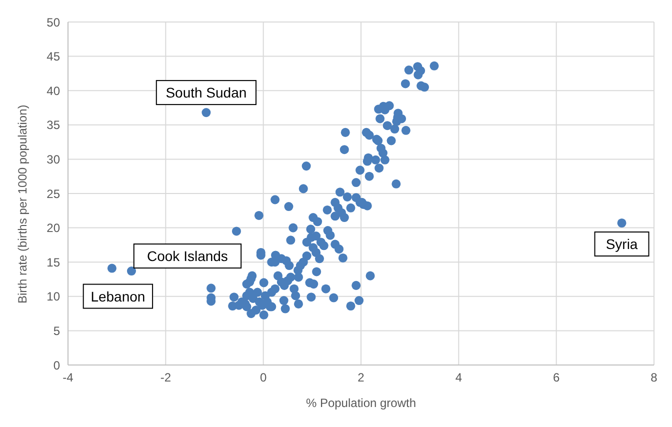  I want to click on x-tick-label: -2, so click(166, 377).